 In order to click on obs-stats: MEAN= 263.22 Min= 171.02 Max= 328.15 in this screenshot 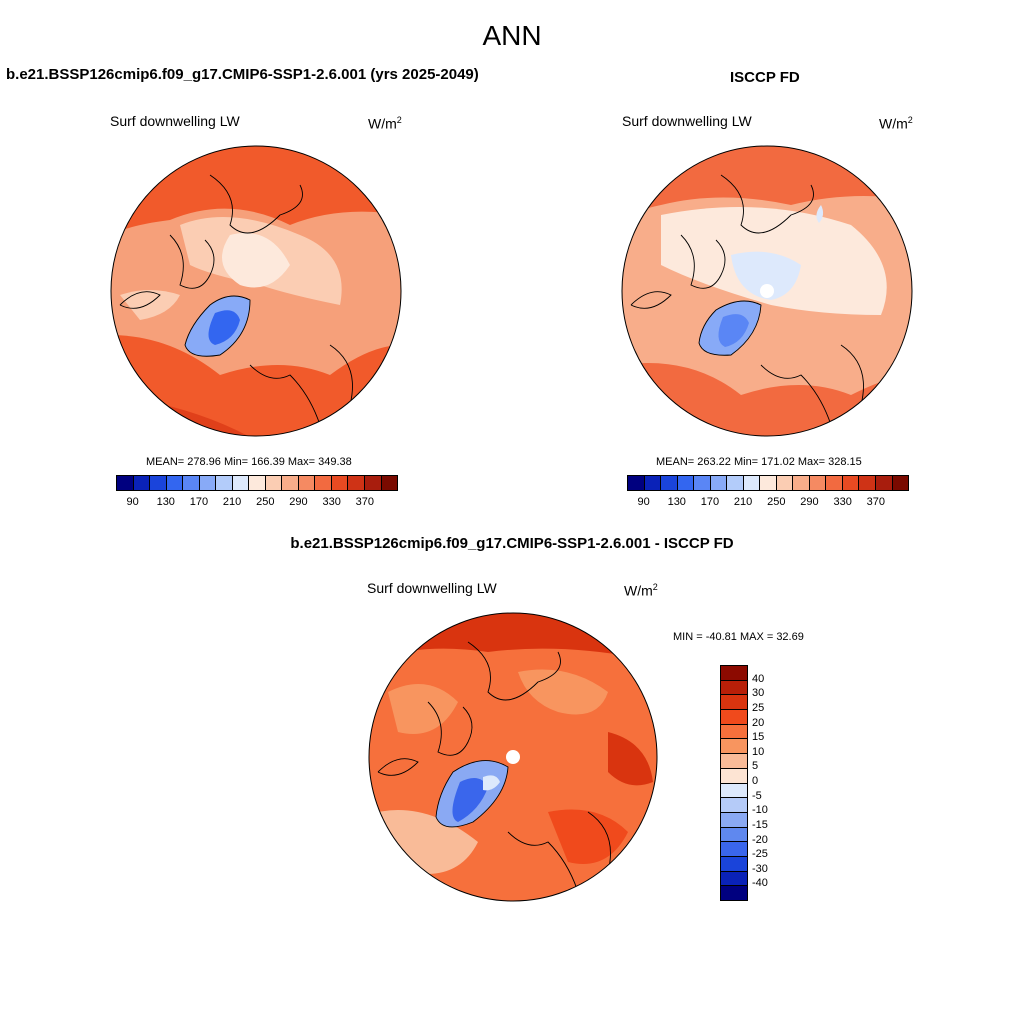, I will do `click(759, 462)`.